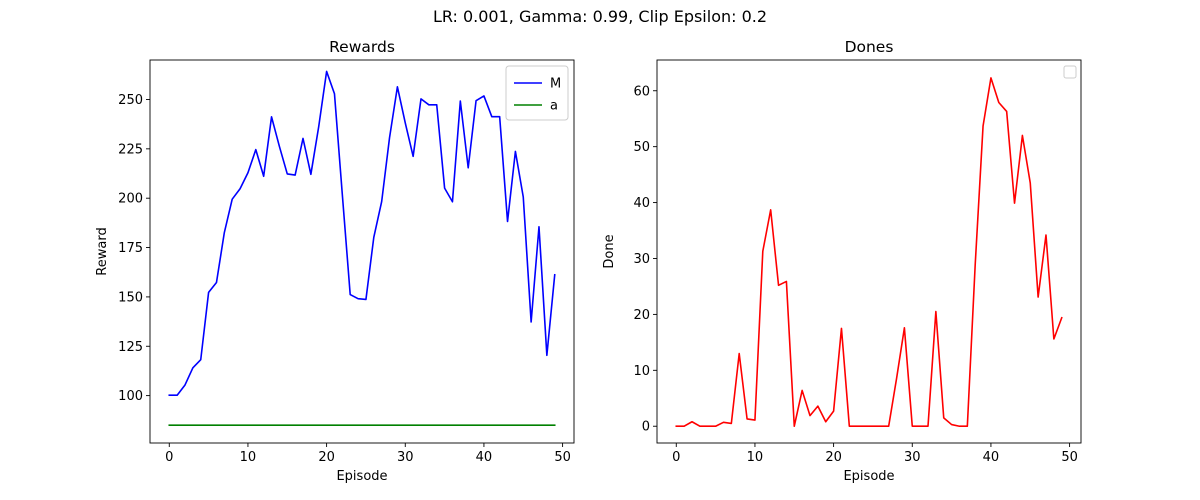 This screenshot has height=500, width=1200. What do you see at coordinates (641, 315) in the screenshot?
I see `y-tick-label: 20` at bounding box center [641, 315].